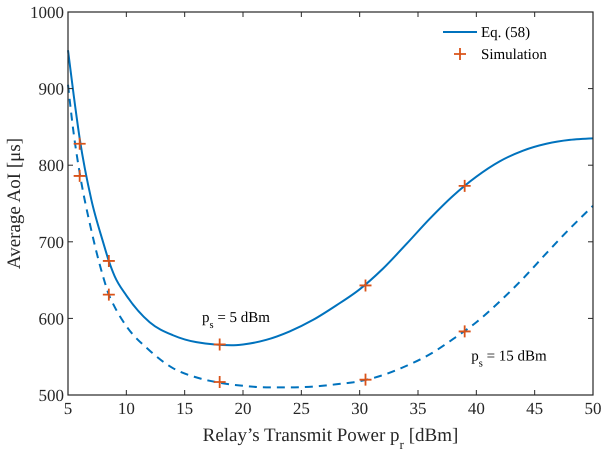 This screenshot has height=451, width=603. I want to click on y-tick-label: 800, so click(51, 166).